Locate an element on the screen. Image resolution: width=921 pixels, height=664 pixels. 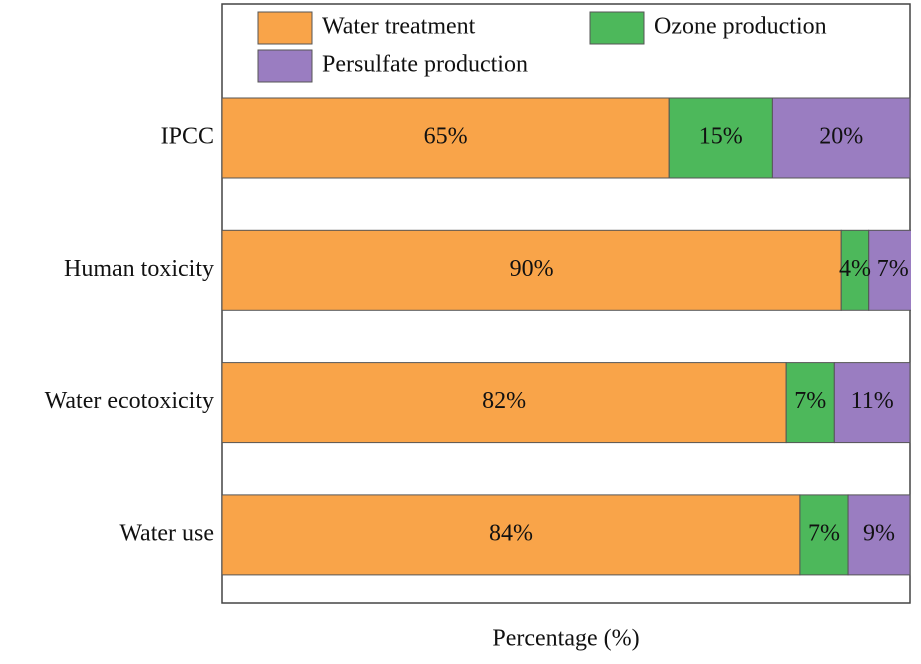
data-label: 11% is located at coordinates (872, 401).